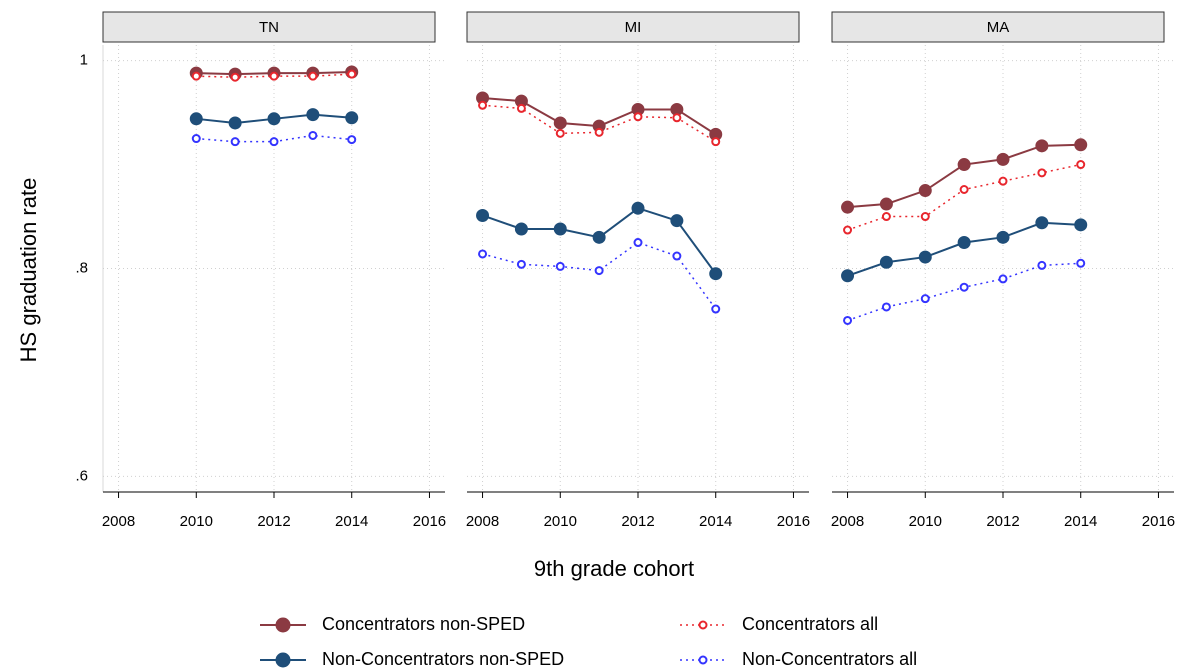  I want to click on panel-title: TN, so click(269, 27).